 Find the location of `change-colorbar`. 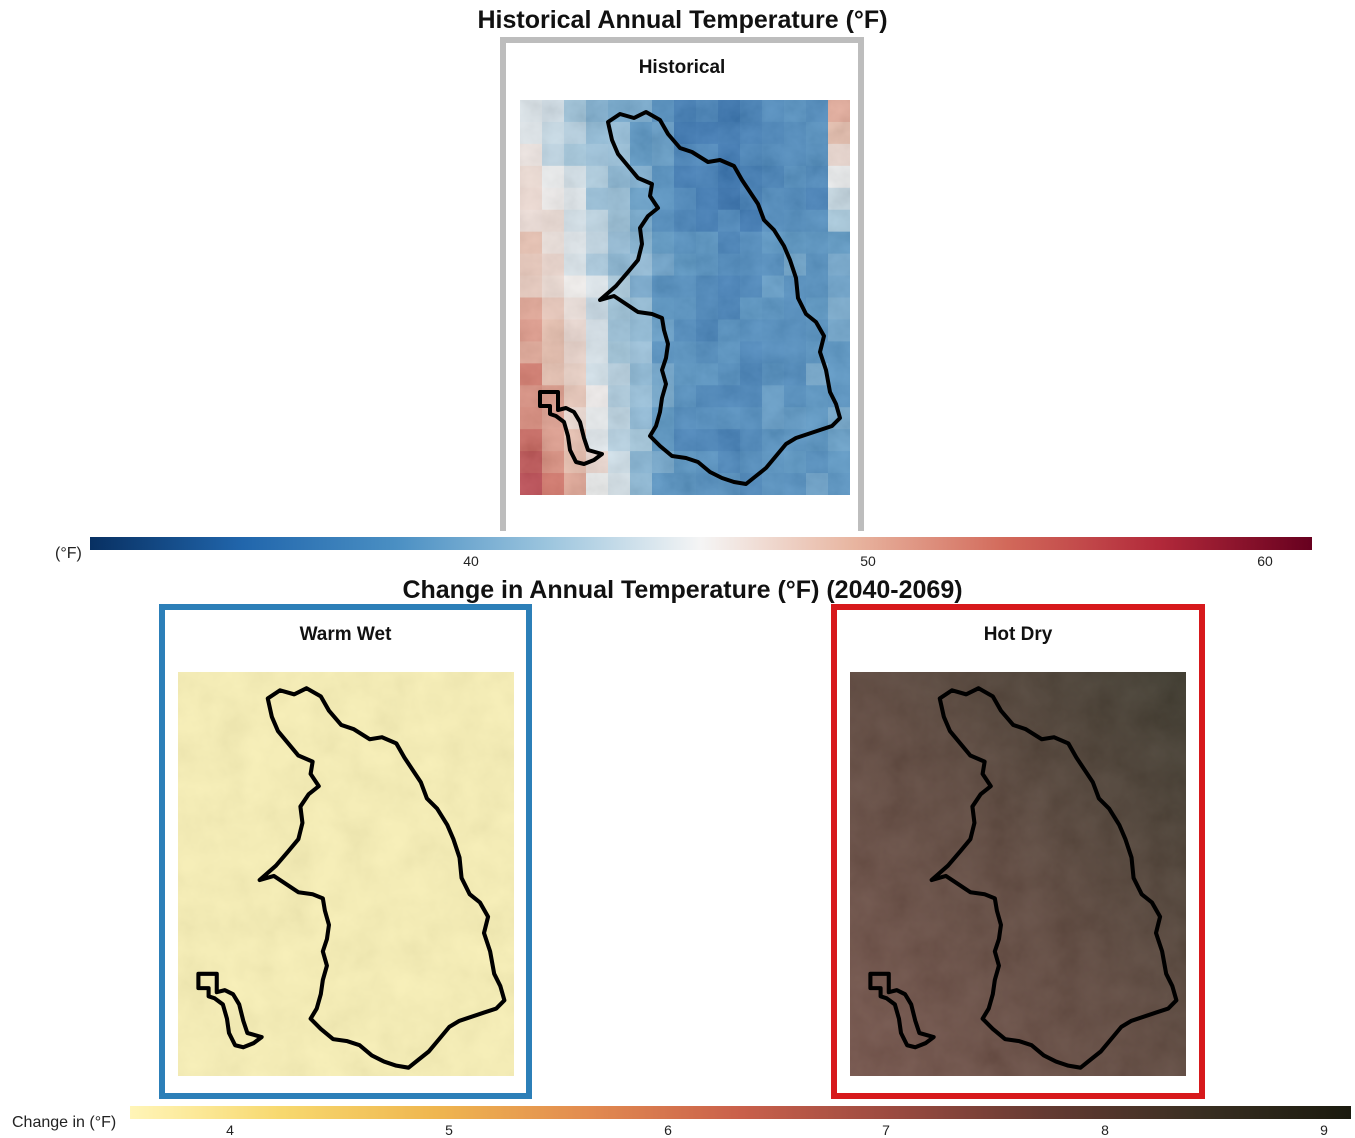

change-colorbar is located at coordinates (740, 1112).